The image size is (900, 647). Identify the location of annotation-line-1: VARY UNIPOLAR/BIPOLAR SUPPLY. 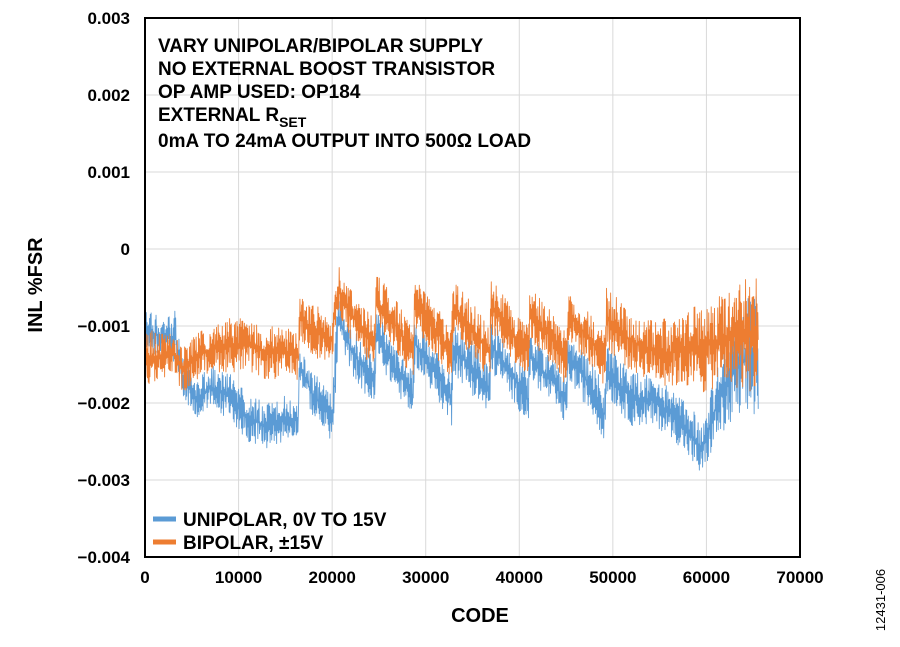
(320, 46).